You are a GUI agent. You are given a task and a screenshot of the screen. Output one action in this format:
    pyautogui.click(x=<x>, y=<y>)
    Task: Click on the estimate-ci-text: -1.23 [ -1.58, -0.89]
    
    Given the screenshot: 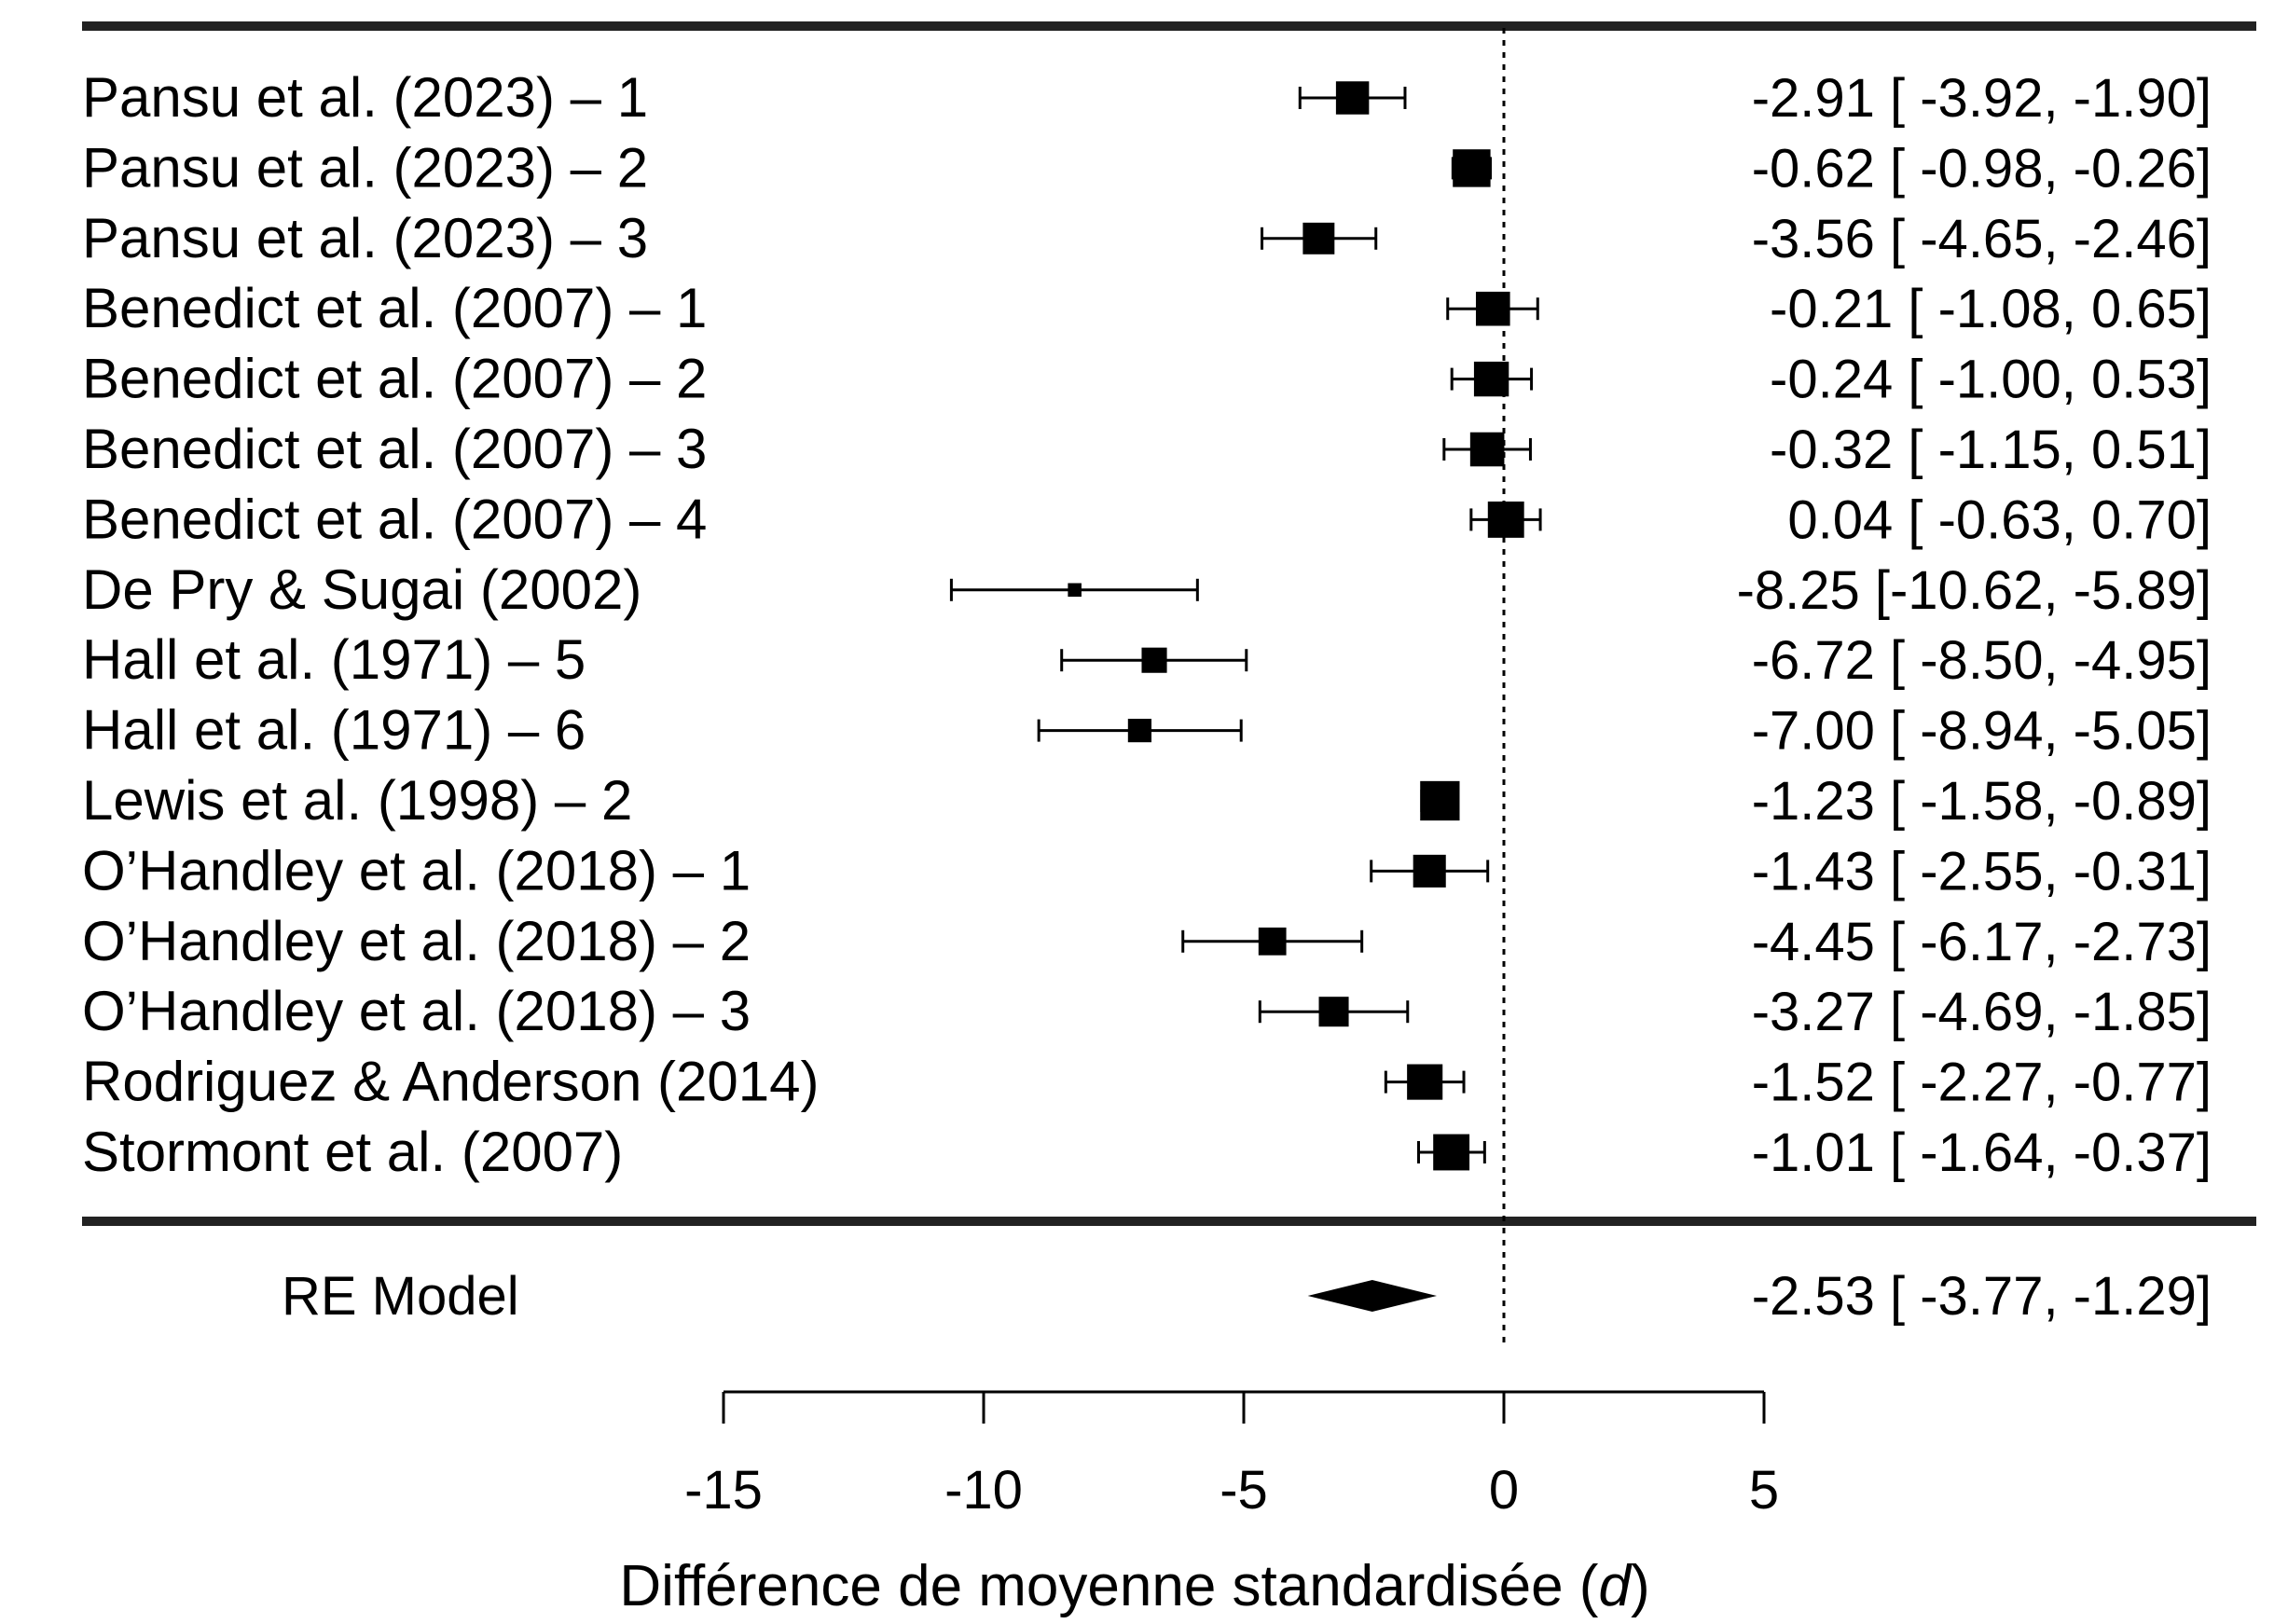 What is the action you would take?
    pyautogui.click(x=1982, y=801)
    